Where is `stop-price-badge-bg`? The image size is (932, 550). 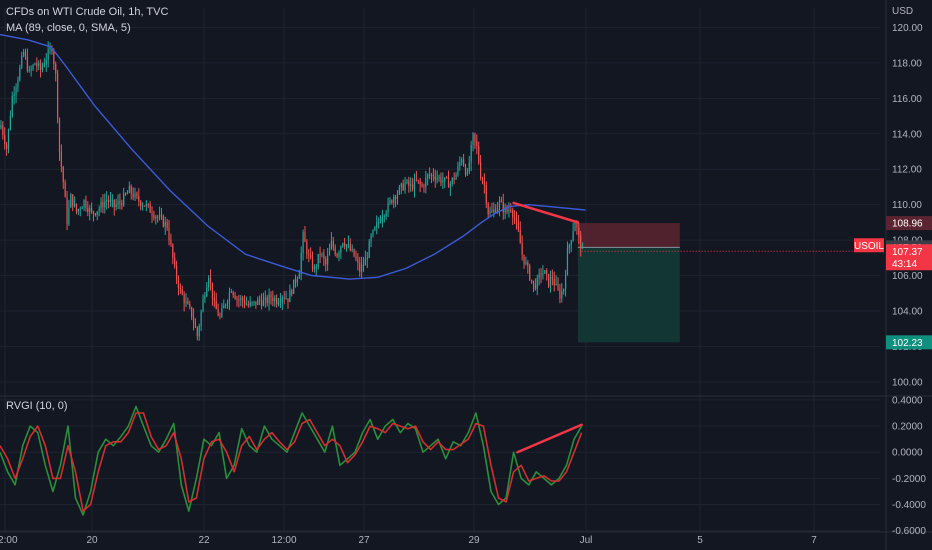
stop-price-badge-bg is located at coordinates (909, 223).